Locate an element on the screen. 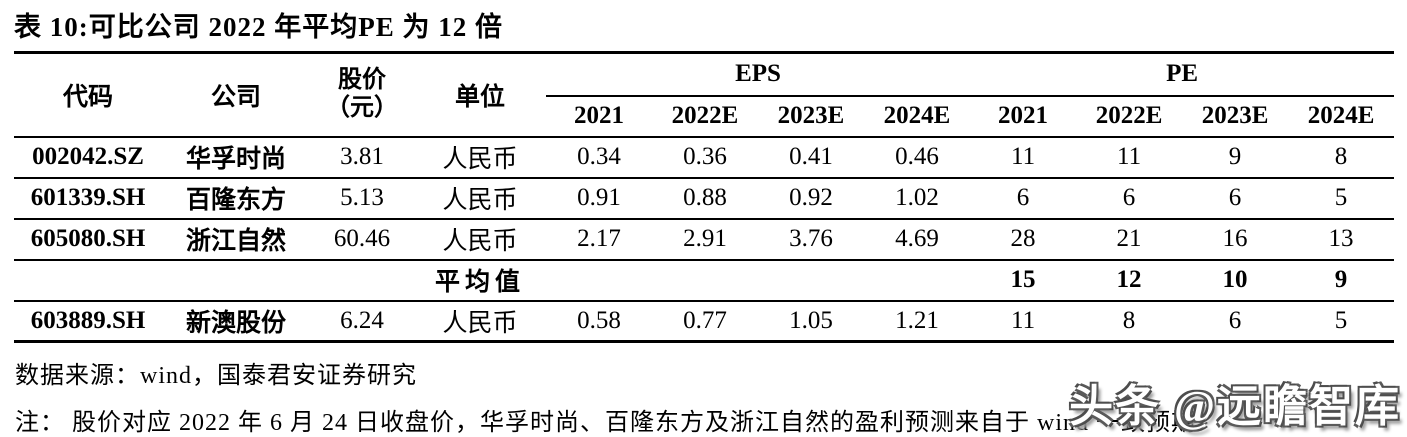 Image resolution: width=1407 pixels, height=437 pixels. price-cell: 6.24 is located at coordinates (362, 320).